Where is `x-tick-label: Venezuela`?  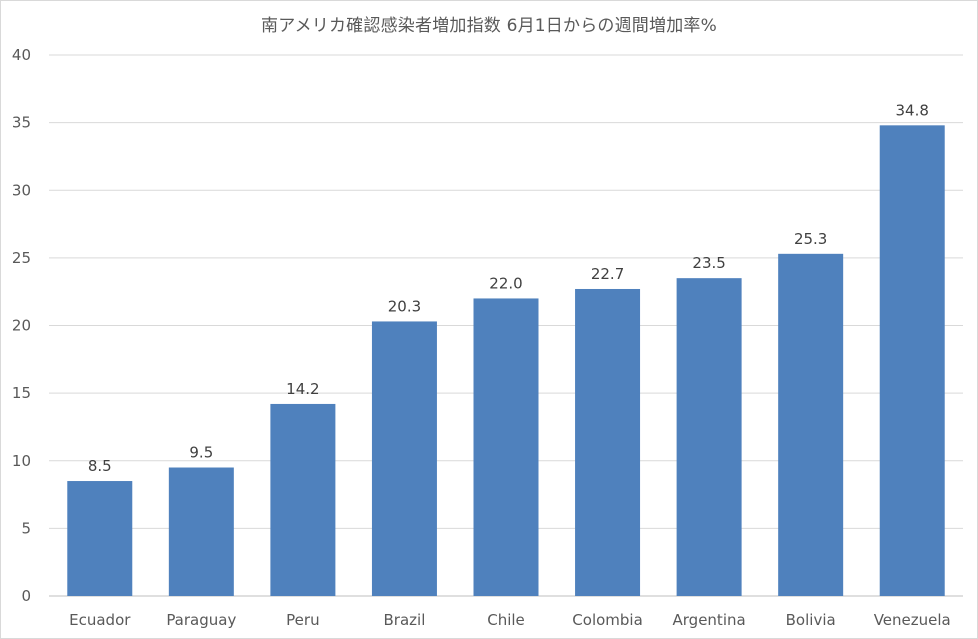 x-tick-label: Venezuela is located at coordinates (912, 620).